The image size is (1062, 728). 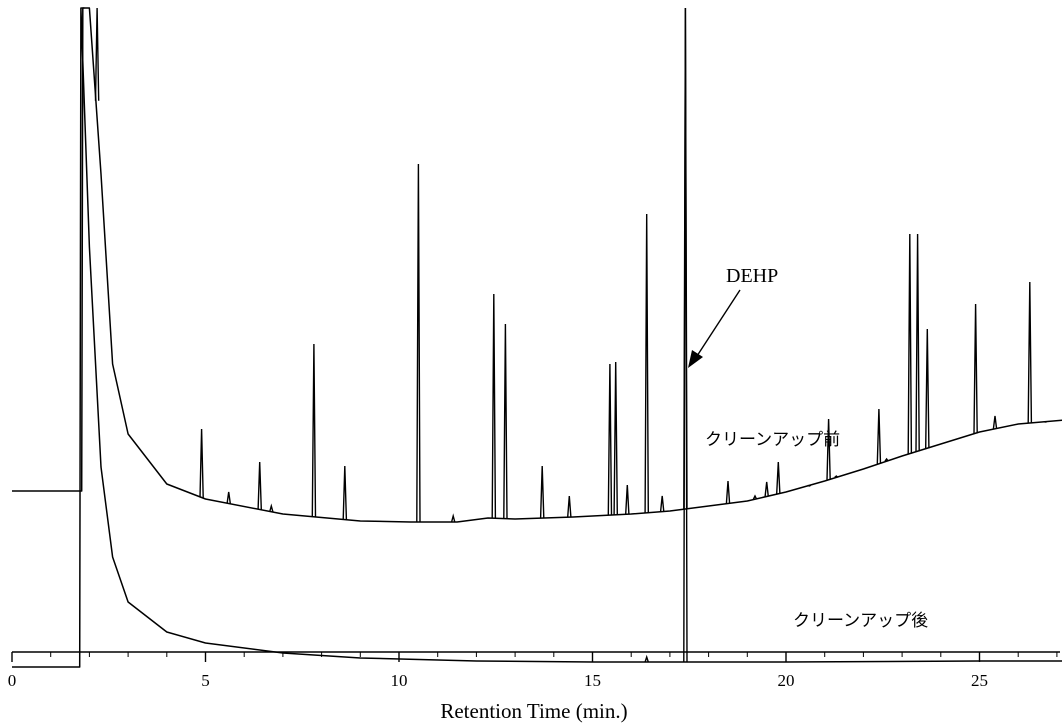 I want to click on after-cleanup-label: クリーンアップ後, so click(x=860, y=621).